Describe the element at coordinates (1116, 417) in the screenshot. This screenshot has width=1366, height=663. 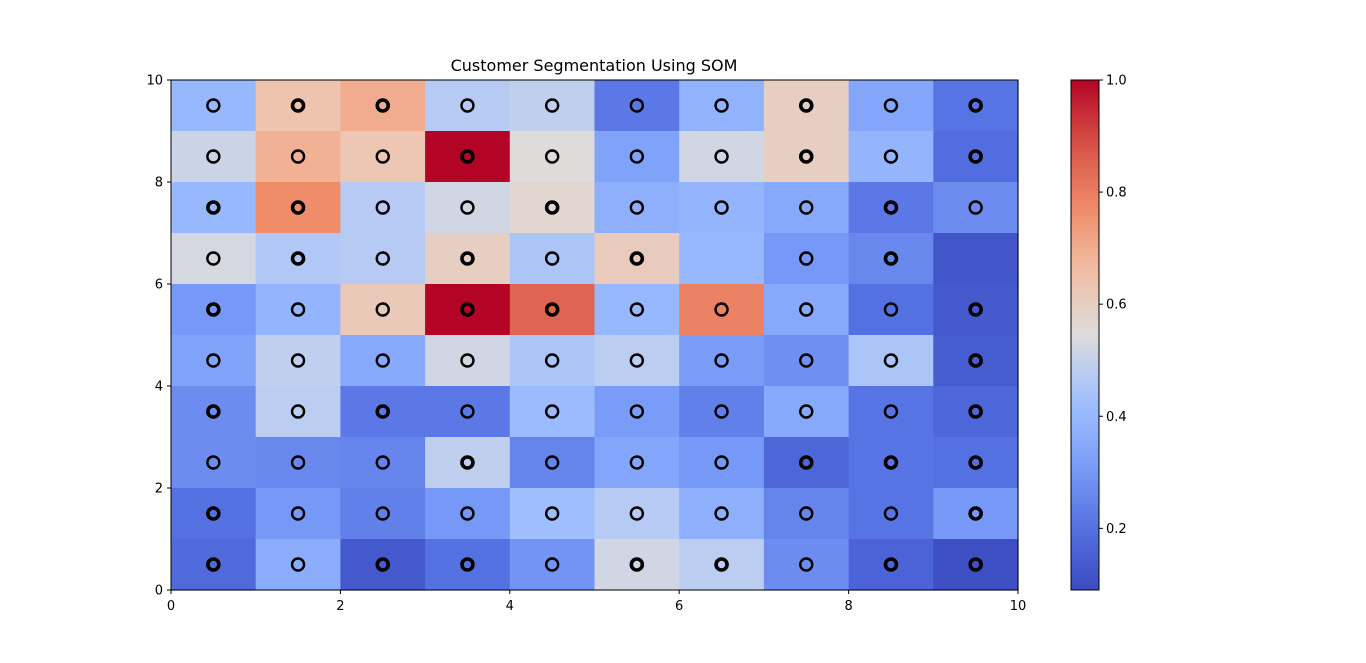
I see `colorbar-tick-label: 0.4` at that location.